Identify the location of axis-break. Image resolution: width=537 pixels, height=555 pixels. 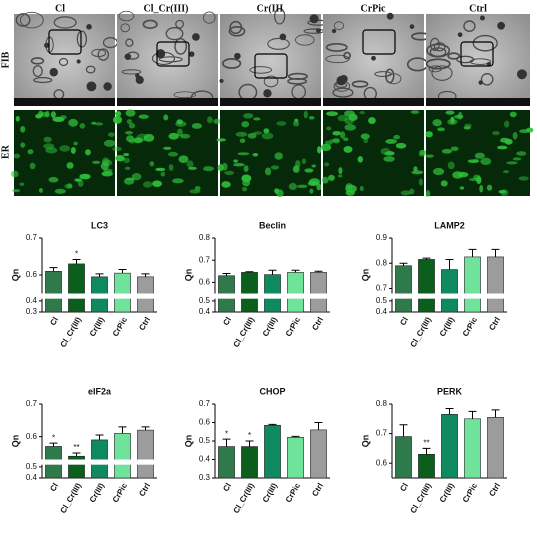
(98, 296).